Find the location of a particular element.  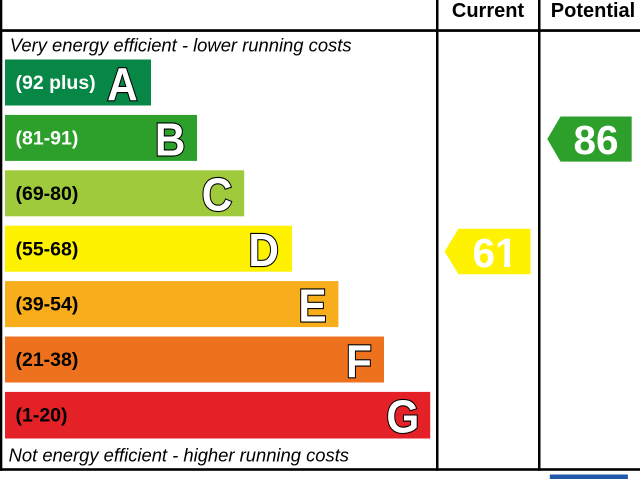

svg-text: (81-91) is located at coordinates (47, 139).